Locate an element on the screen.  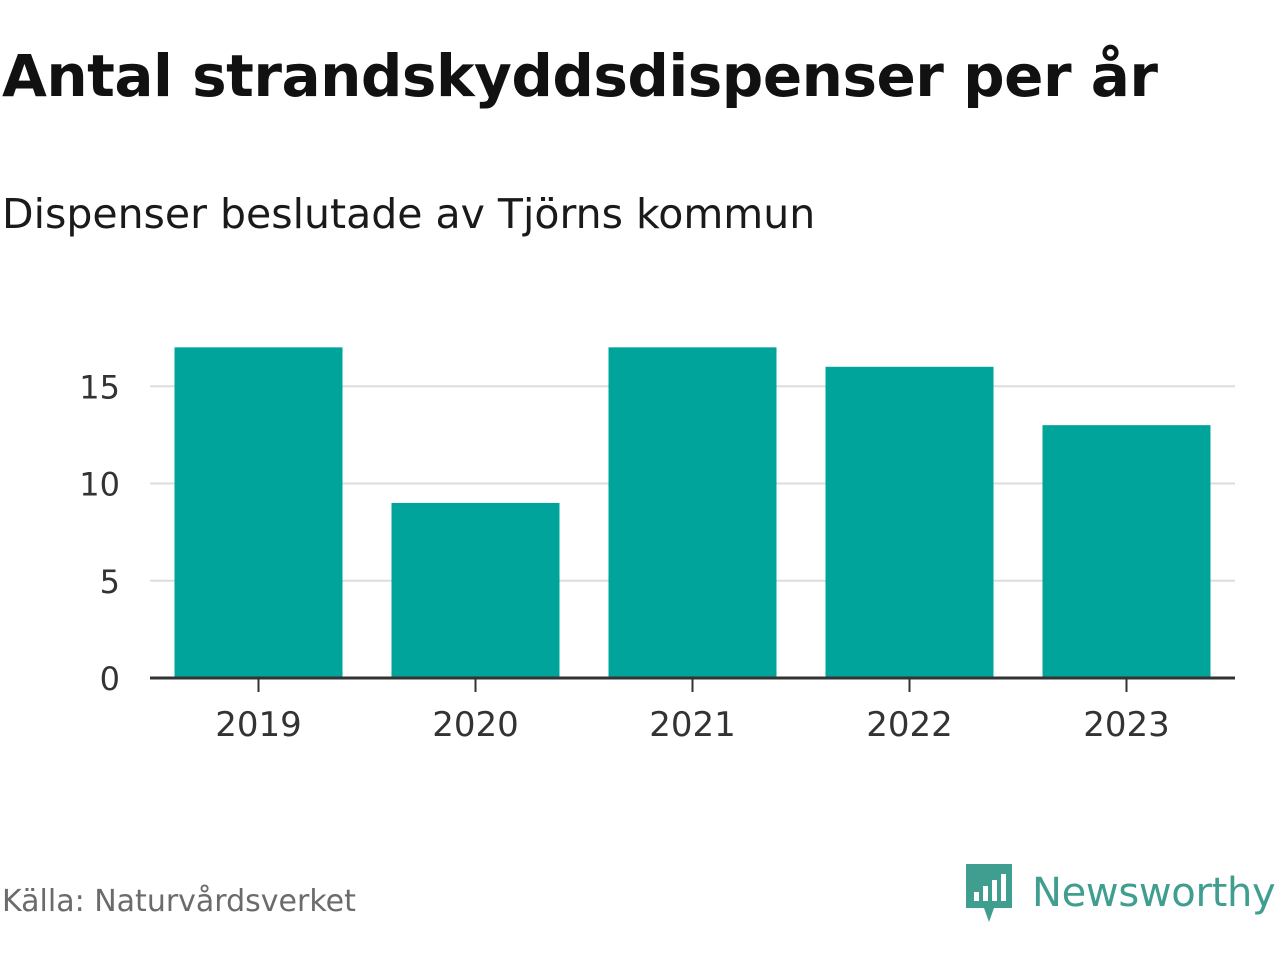
y-tick-label: 5 is located at coordinates (110, 582).